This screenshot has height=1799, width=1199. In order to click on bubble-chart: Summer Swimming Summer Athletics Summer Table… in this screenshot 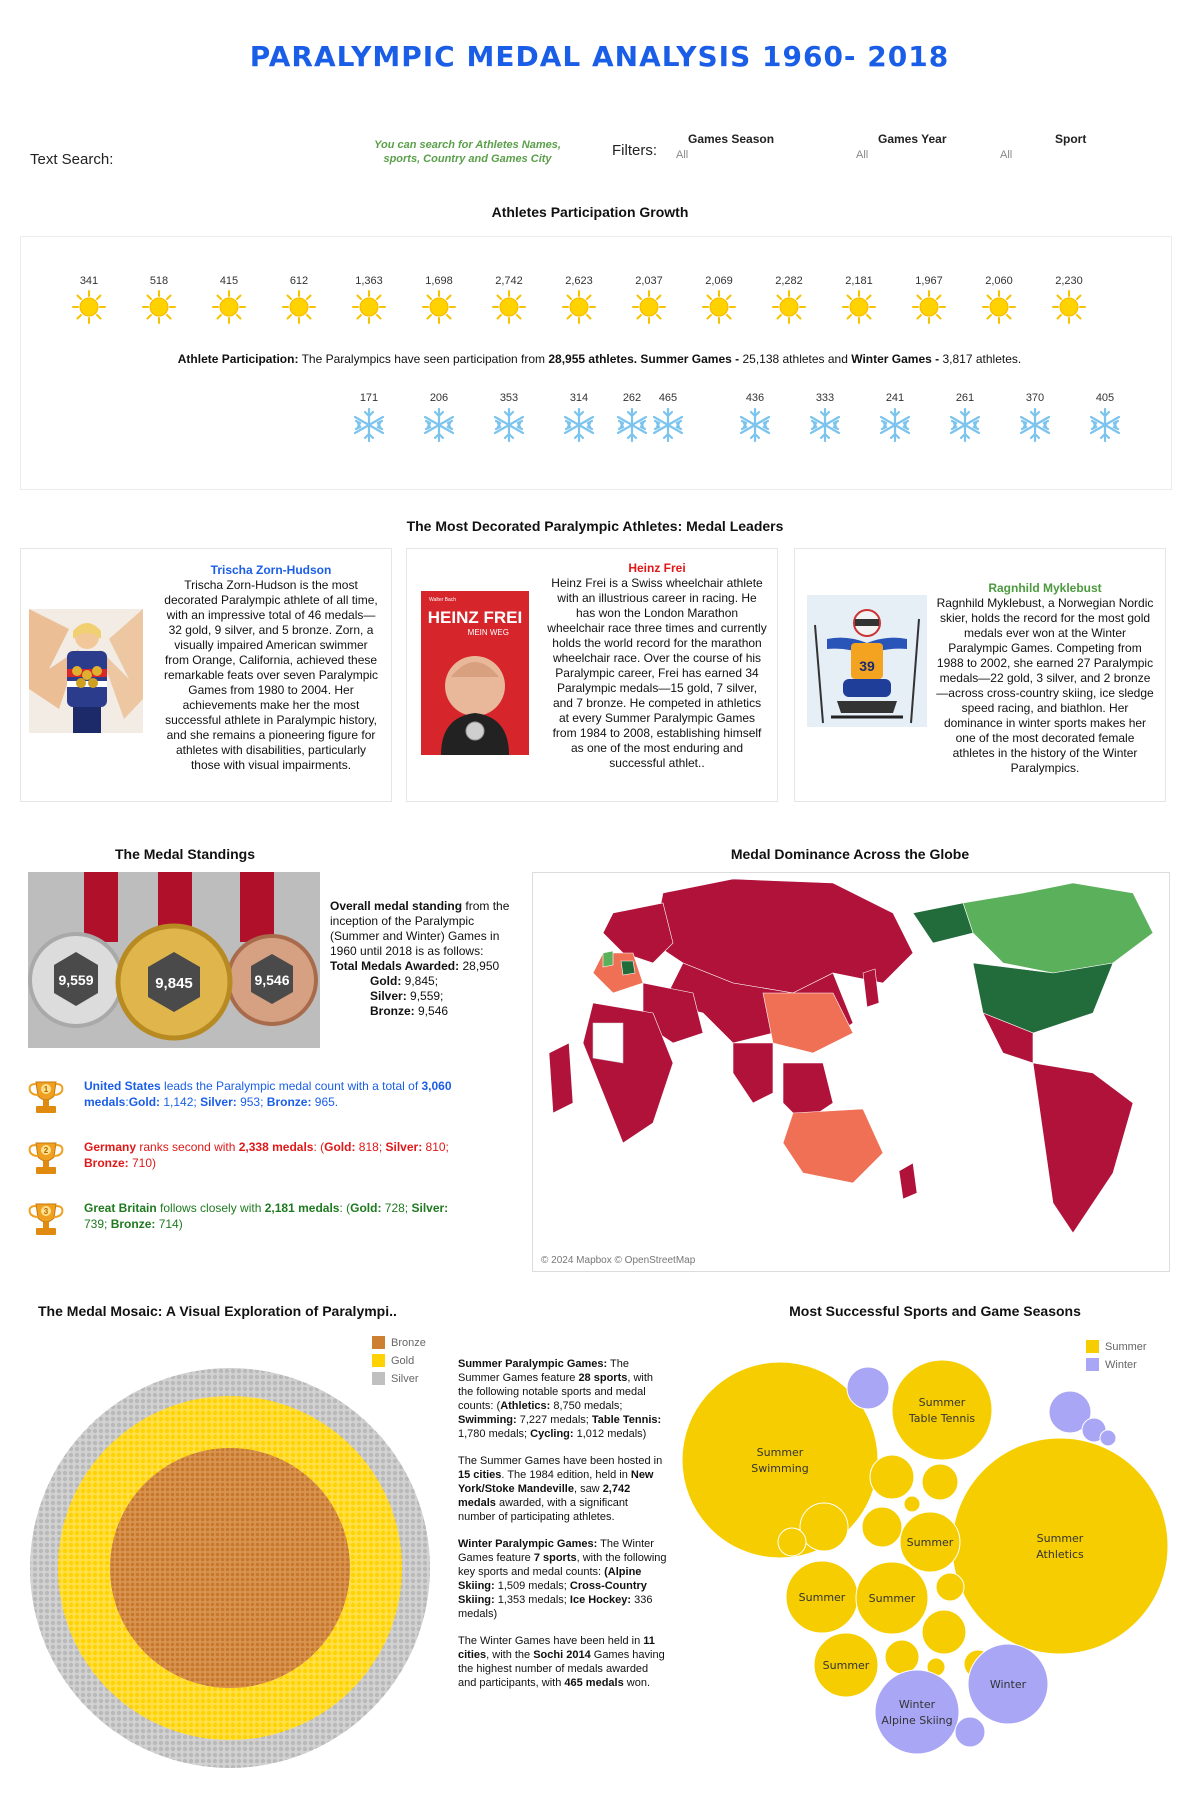, I will do `click(926, 1553)`.